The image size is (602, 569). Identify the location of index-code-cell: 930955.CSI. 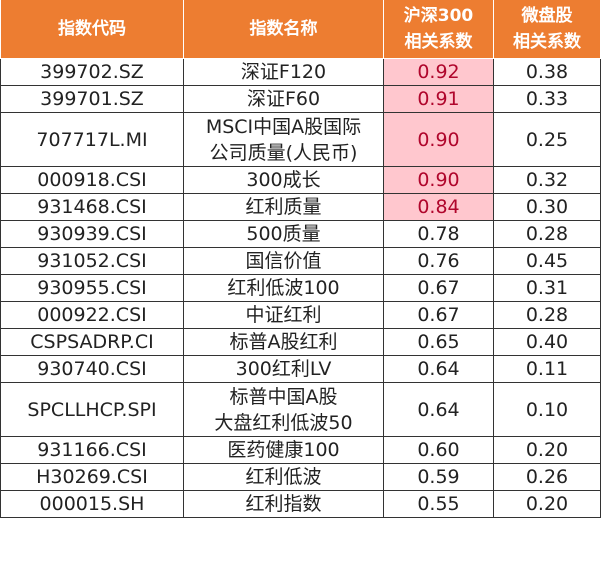
(92, 288).